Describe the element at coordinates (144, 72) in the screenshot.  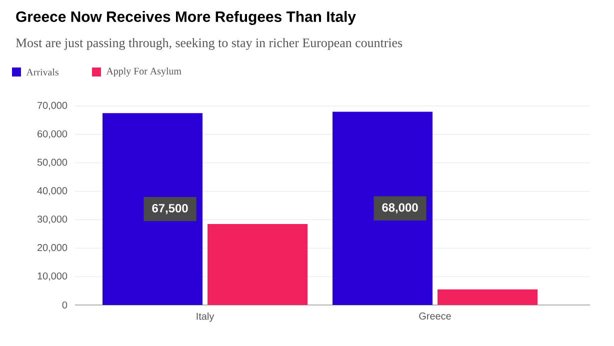
I see `legend-label: Apply For Asylum` at that location.